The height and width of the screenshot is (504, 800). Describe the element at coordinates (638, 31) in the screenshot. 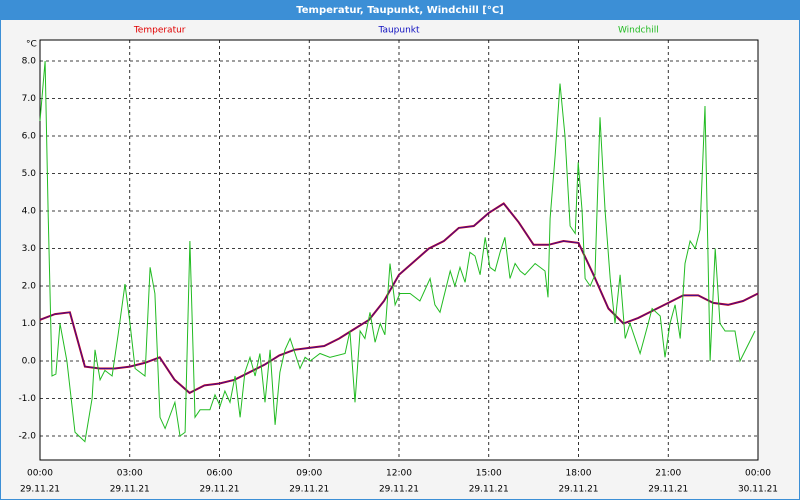

I see `legend-entry: Windchill` at that location.